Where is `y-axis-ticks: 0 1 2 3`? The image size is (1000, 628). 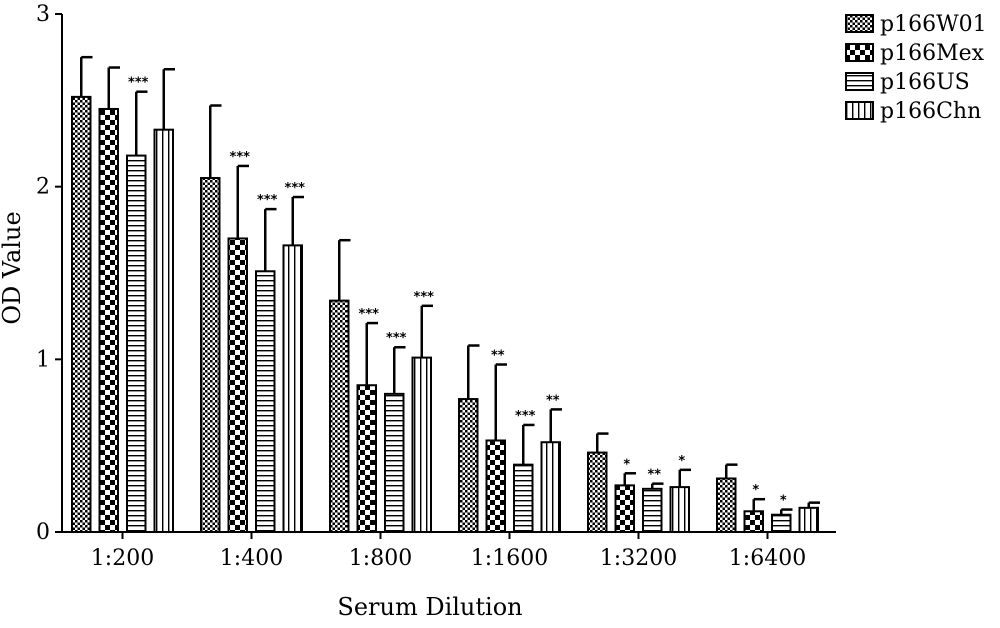 y-axis-ticks: 0 1 2 3 is located at coordinates (49, 273).